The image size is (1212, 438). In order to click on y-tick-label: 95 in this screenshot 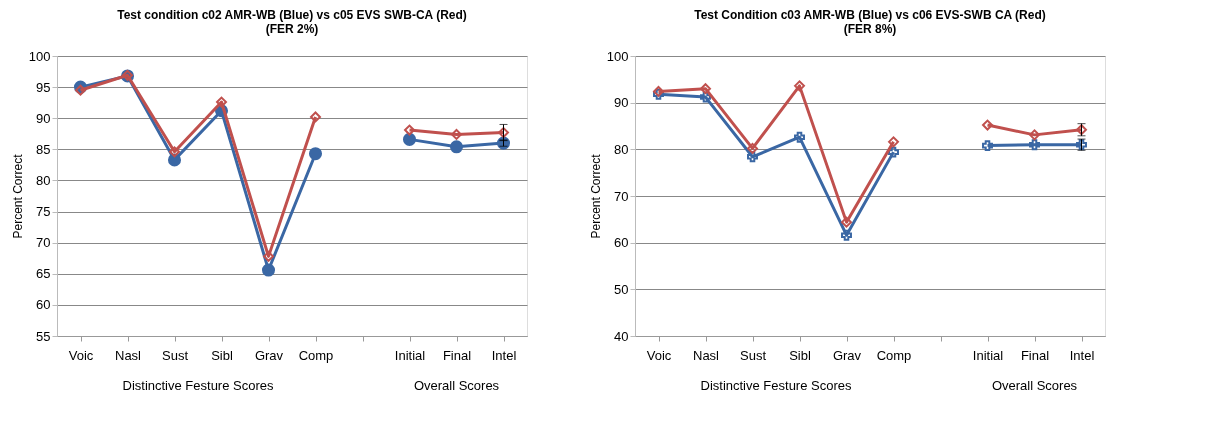, I will do `click(43, 87)`.